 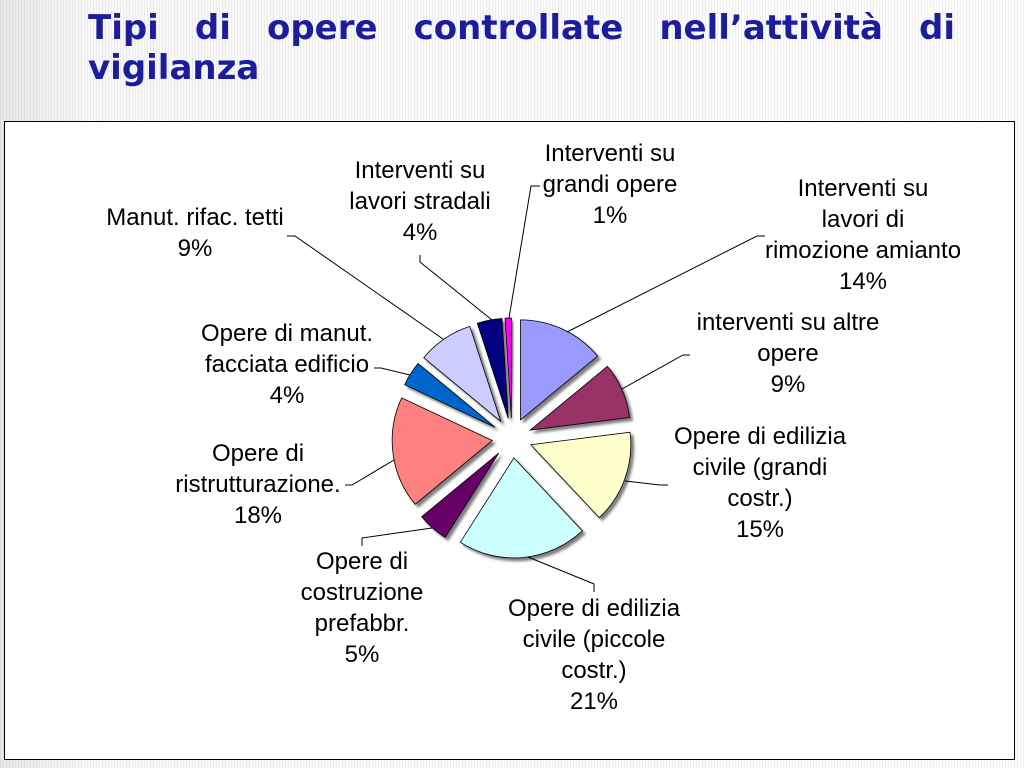 What do you see at coordinates (760, 467) in the screenshot?
I see `slice-label-line: civile (grandi` at bounding box center [760, 467].